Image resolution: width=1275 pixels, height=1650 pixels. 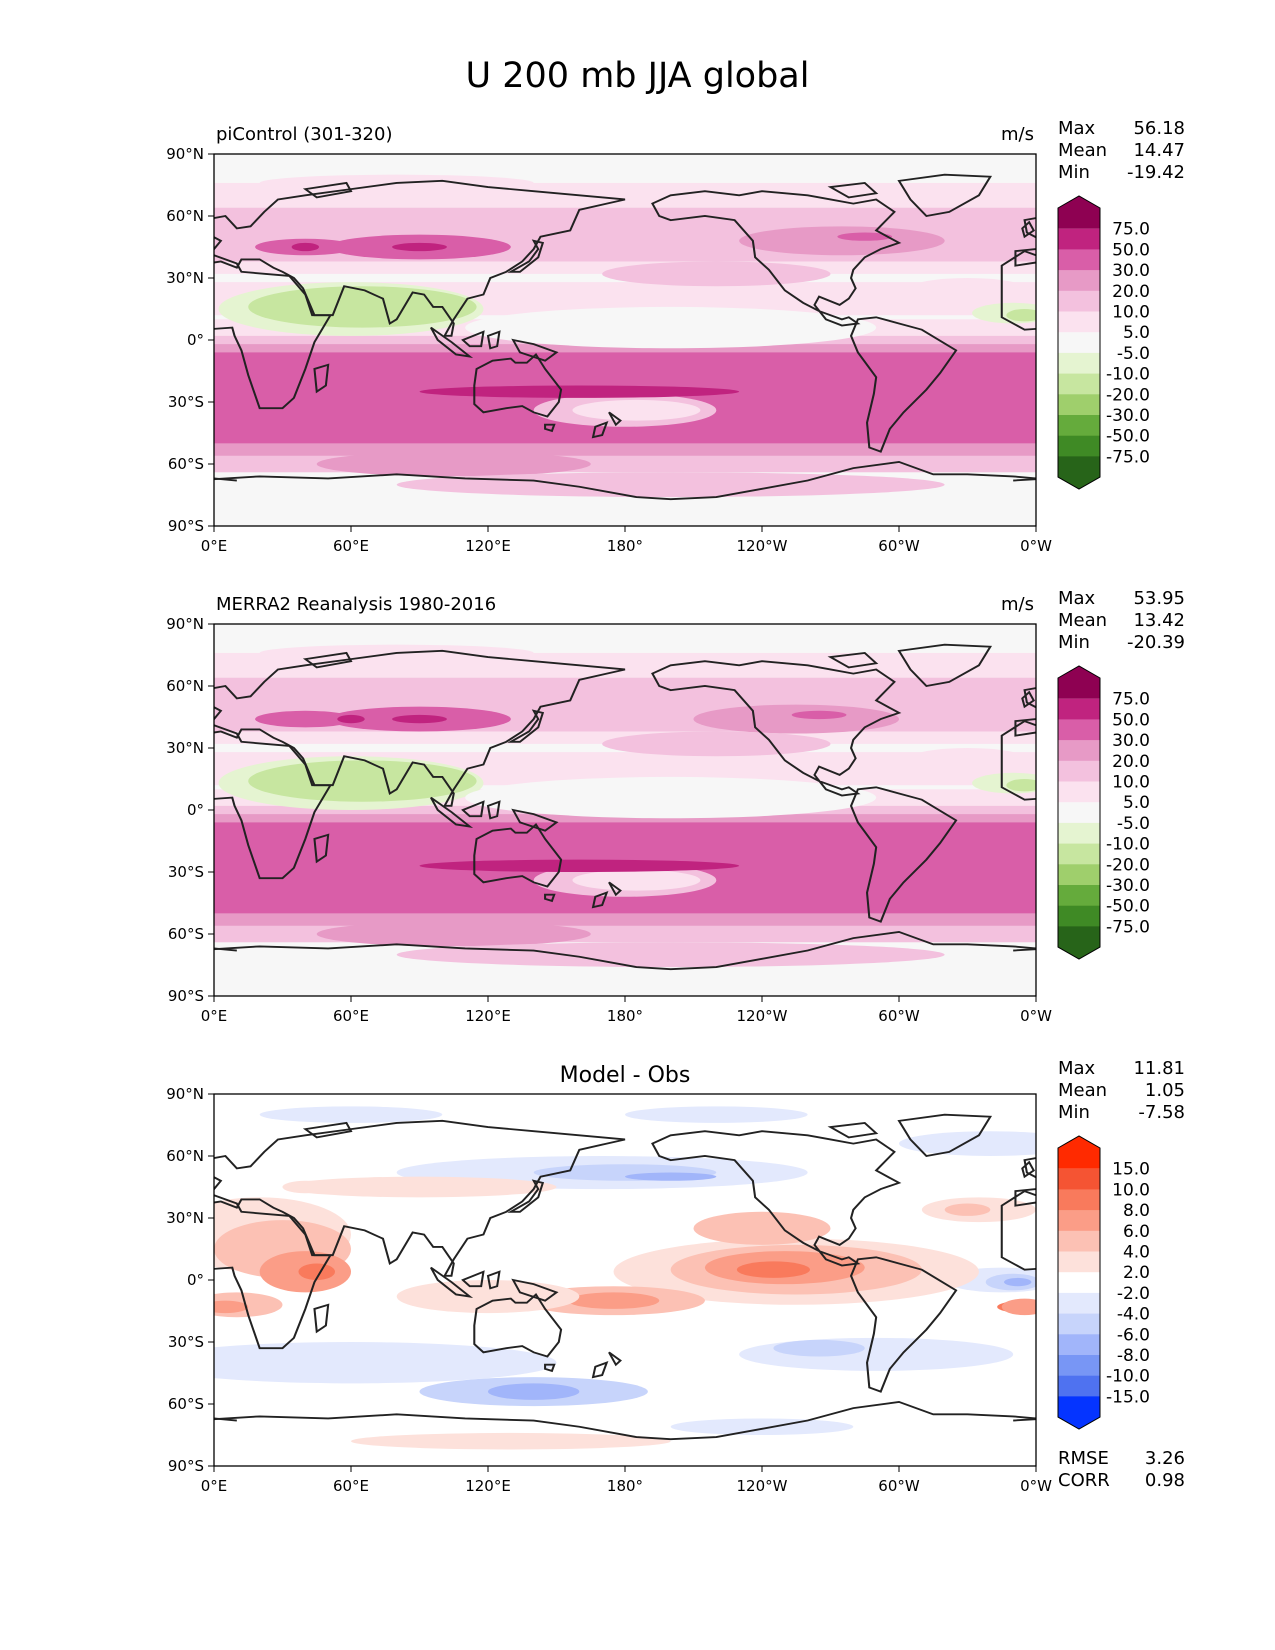 What do you see at coordinates (762, 1426) in the screenshot?
I see `antarctic-blue` at bounding box center [762, 1426].